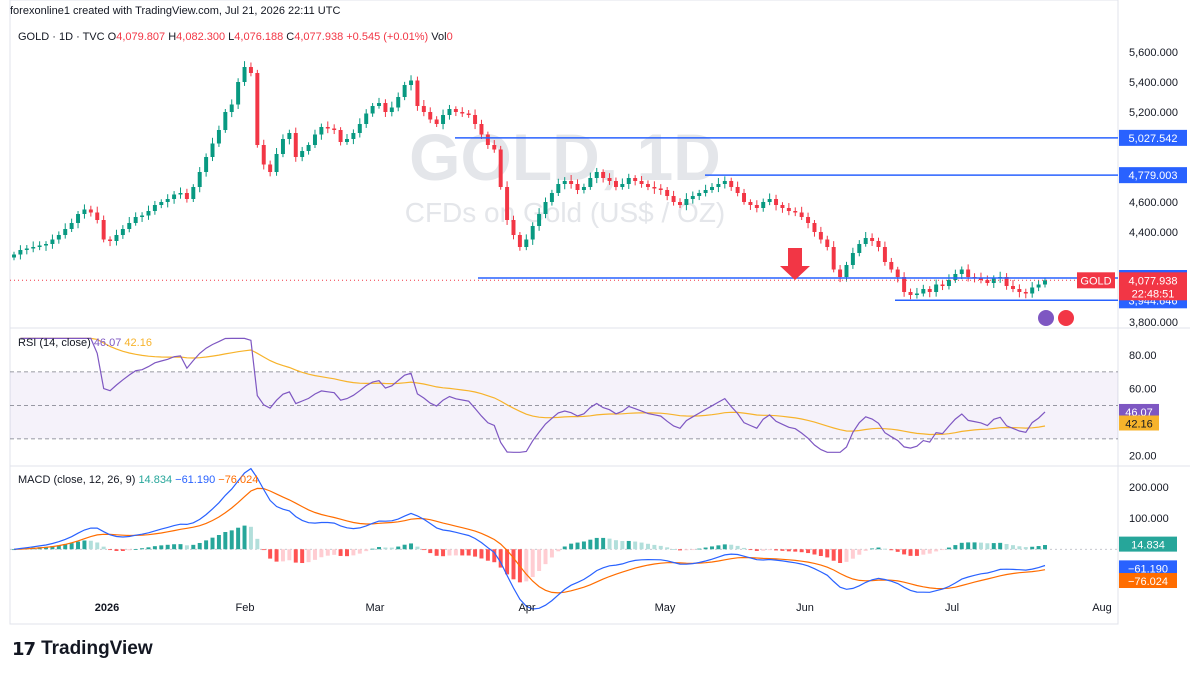  I want to click on legend-part: H, so click(172, 37).